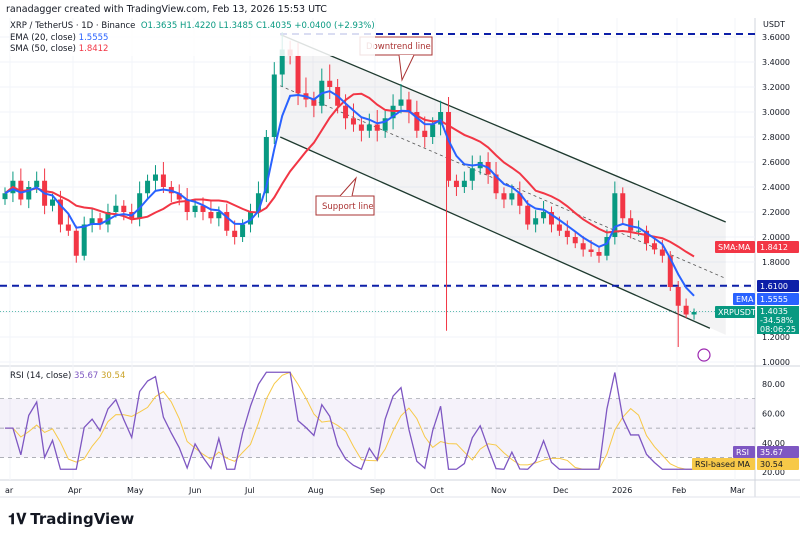 This screenshot has width=800, height=536. What do you see at coordinates (778, 299) in the screenshot?
I see `ema-price-tag-bg` at bounding box center [778, 299].